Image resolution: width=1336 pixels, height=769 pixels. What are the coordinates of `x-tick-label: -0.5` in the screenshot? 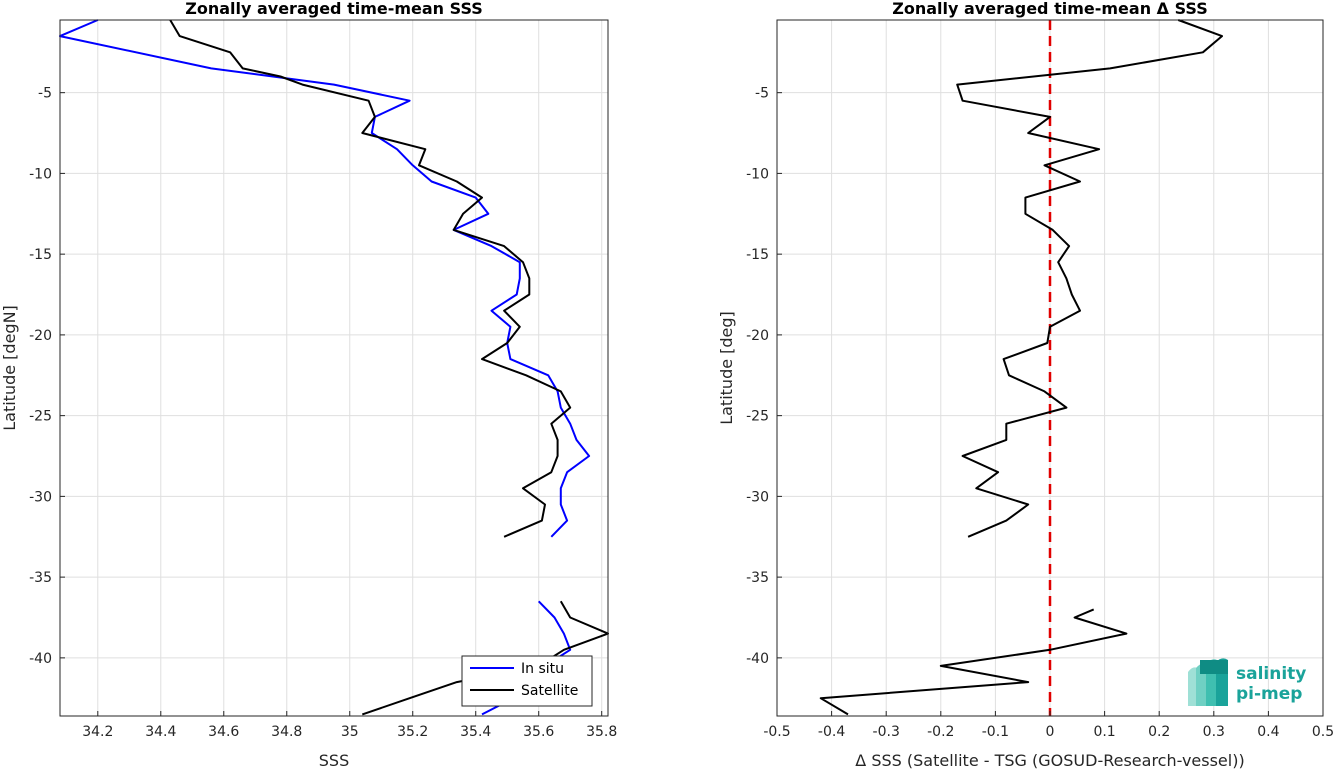 It's located at (776, 732).